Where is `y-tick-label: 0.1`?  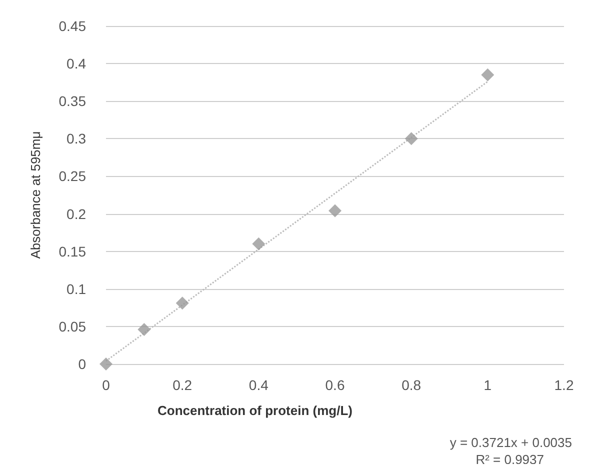 y-tick-label: 0.1 is located at coordinates (76, 288).